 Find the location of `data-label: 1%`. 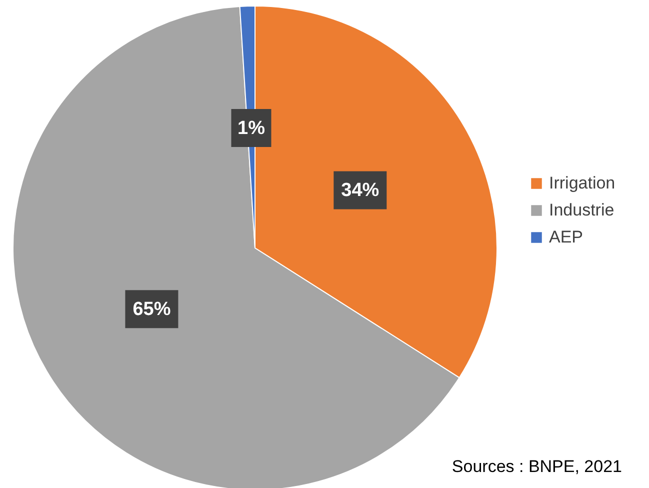

data-label: 1% is located at coordinates (251, 129).